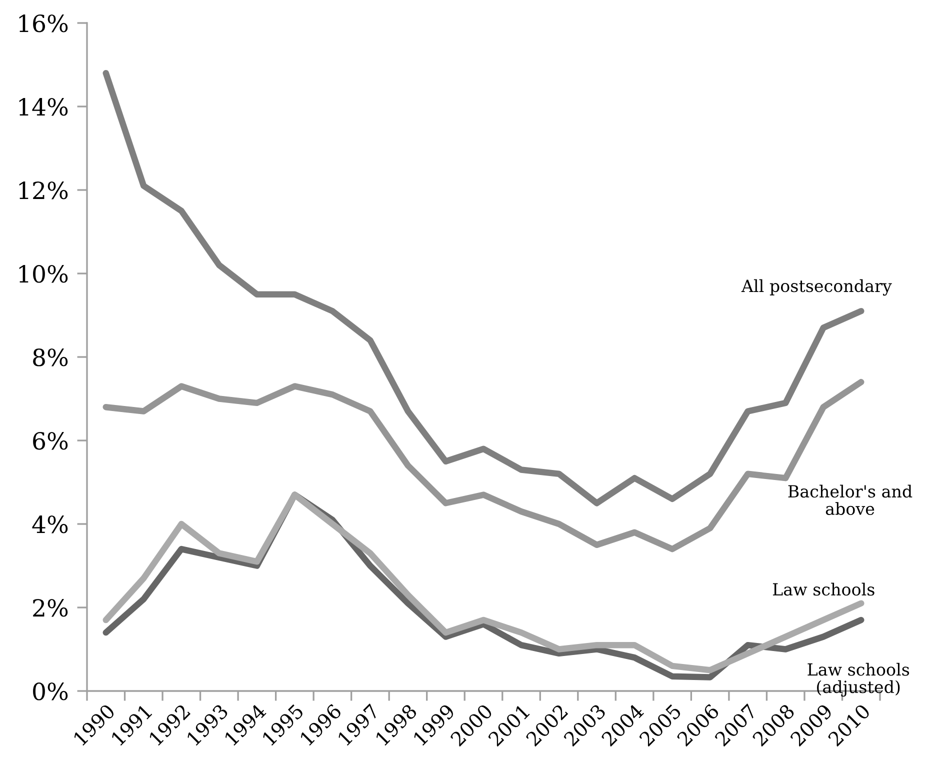 The image size is (930, 766). I want to click on series-label: Law schools, so click(823, 589).